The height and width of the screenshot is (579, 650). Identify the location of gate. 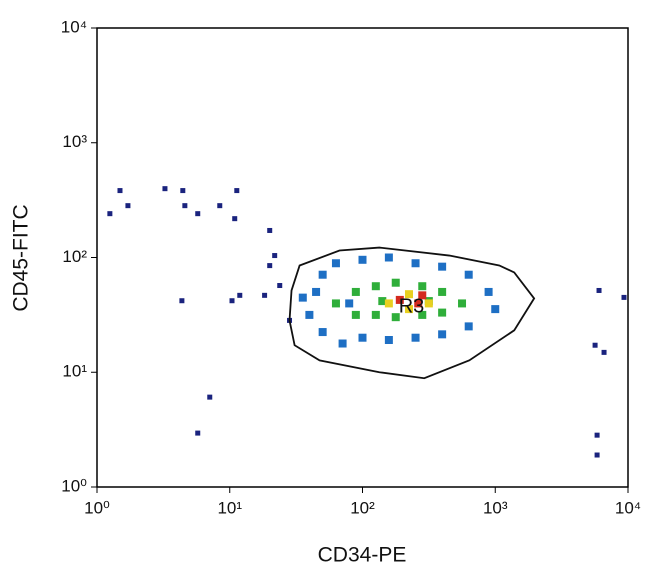
(412, 313).